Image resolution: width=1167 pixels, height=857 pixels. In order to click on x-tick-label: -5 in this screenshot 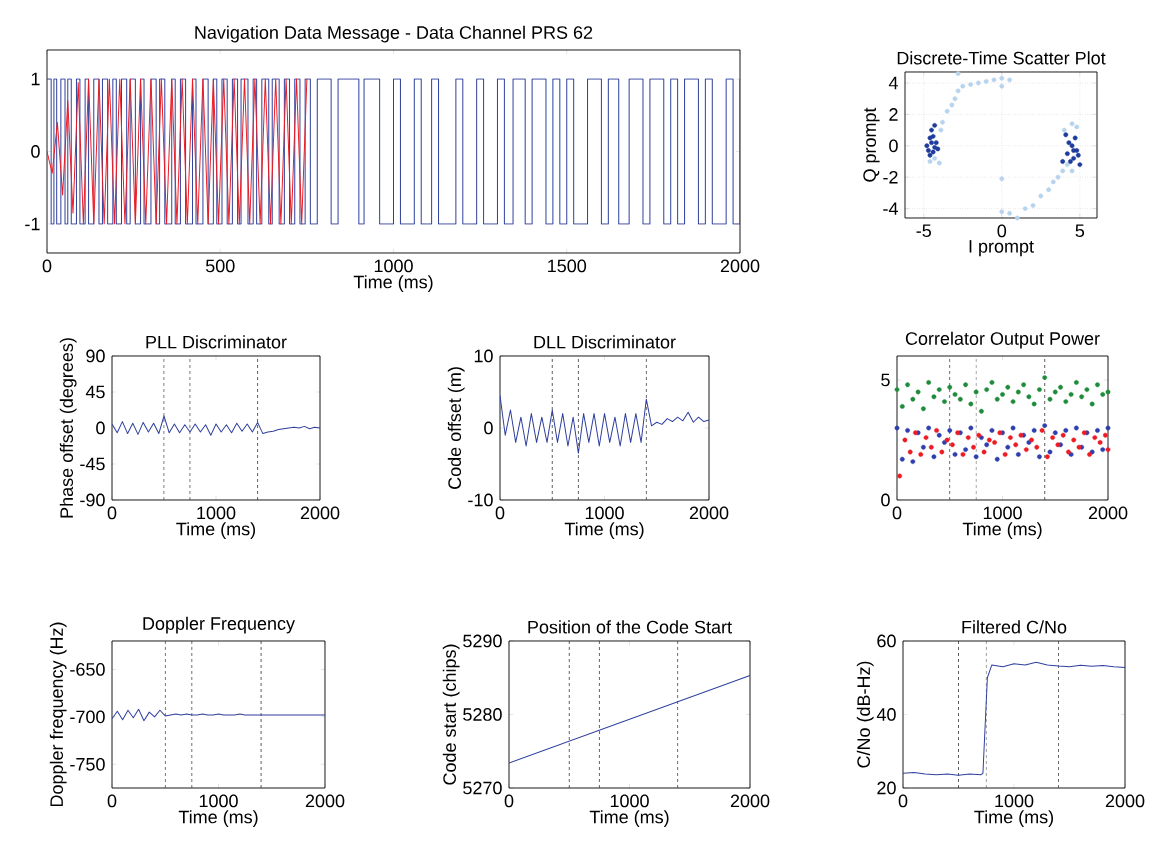, I will do `click(923, 231)`.